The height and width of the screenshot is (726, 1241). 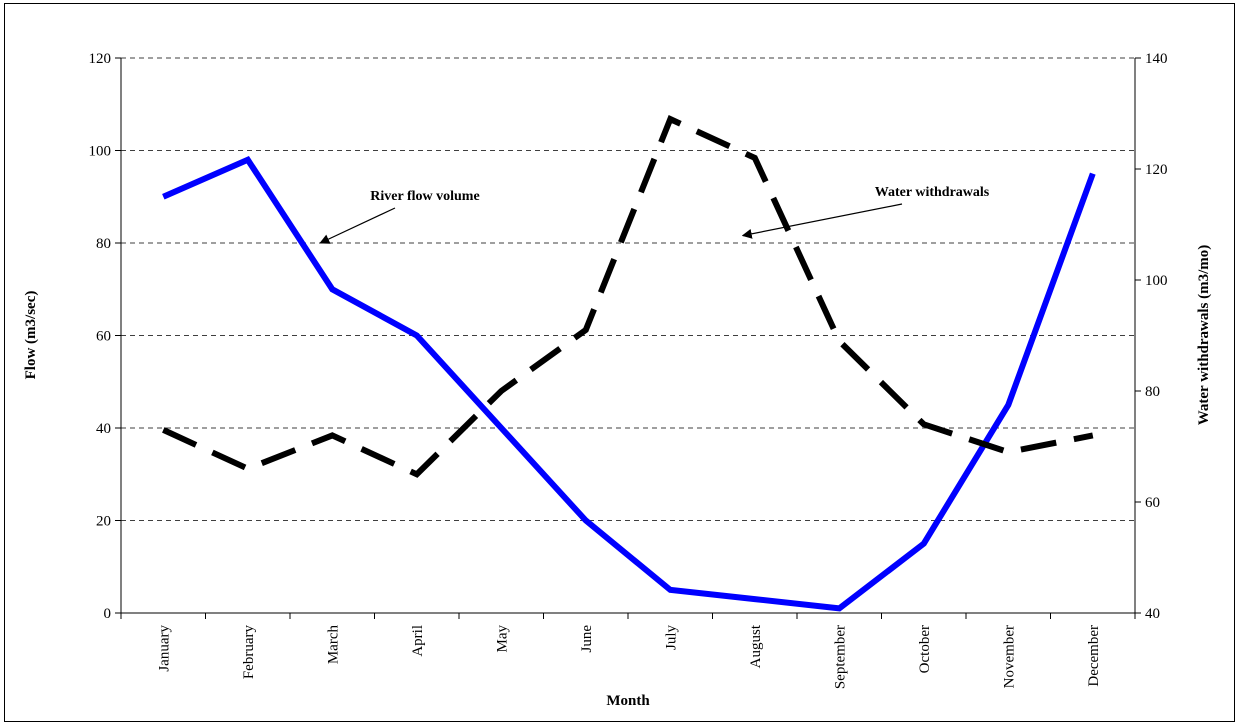 I want to click on x-tick-label: October, so click(x=925, y=649).